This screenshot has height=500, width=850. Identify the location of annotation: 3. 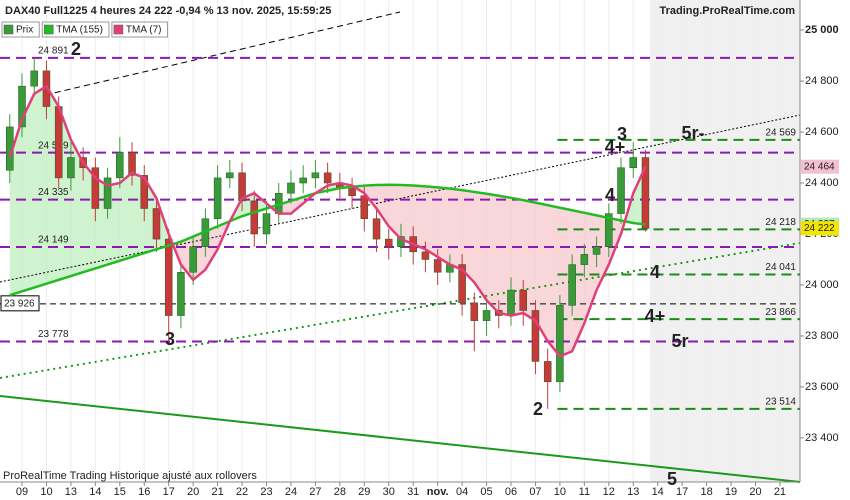
(170, 339).